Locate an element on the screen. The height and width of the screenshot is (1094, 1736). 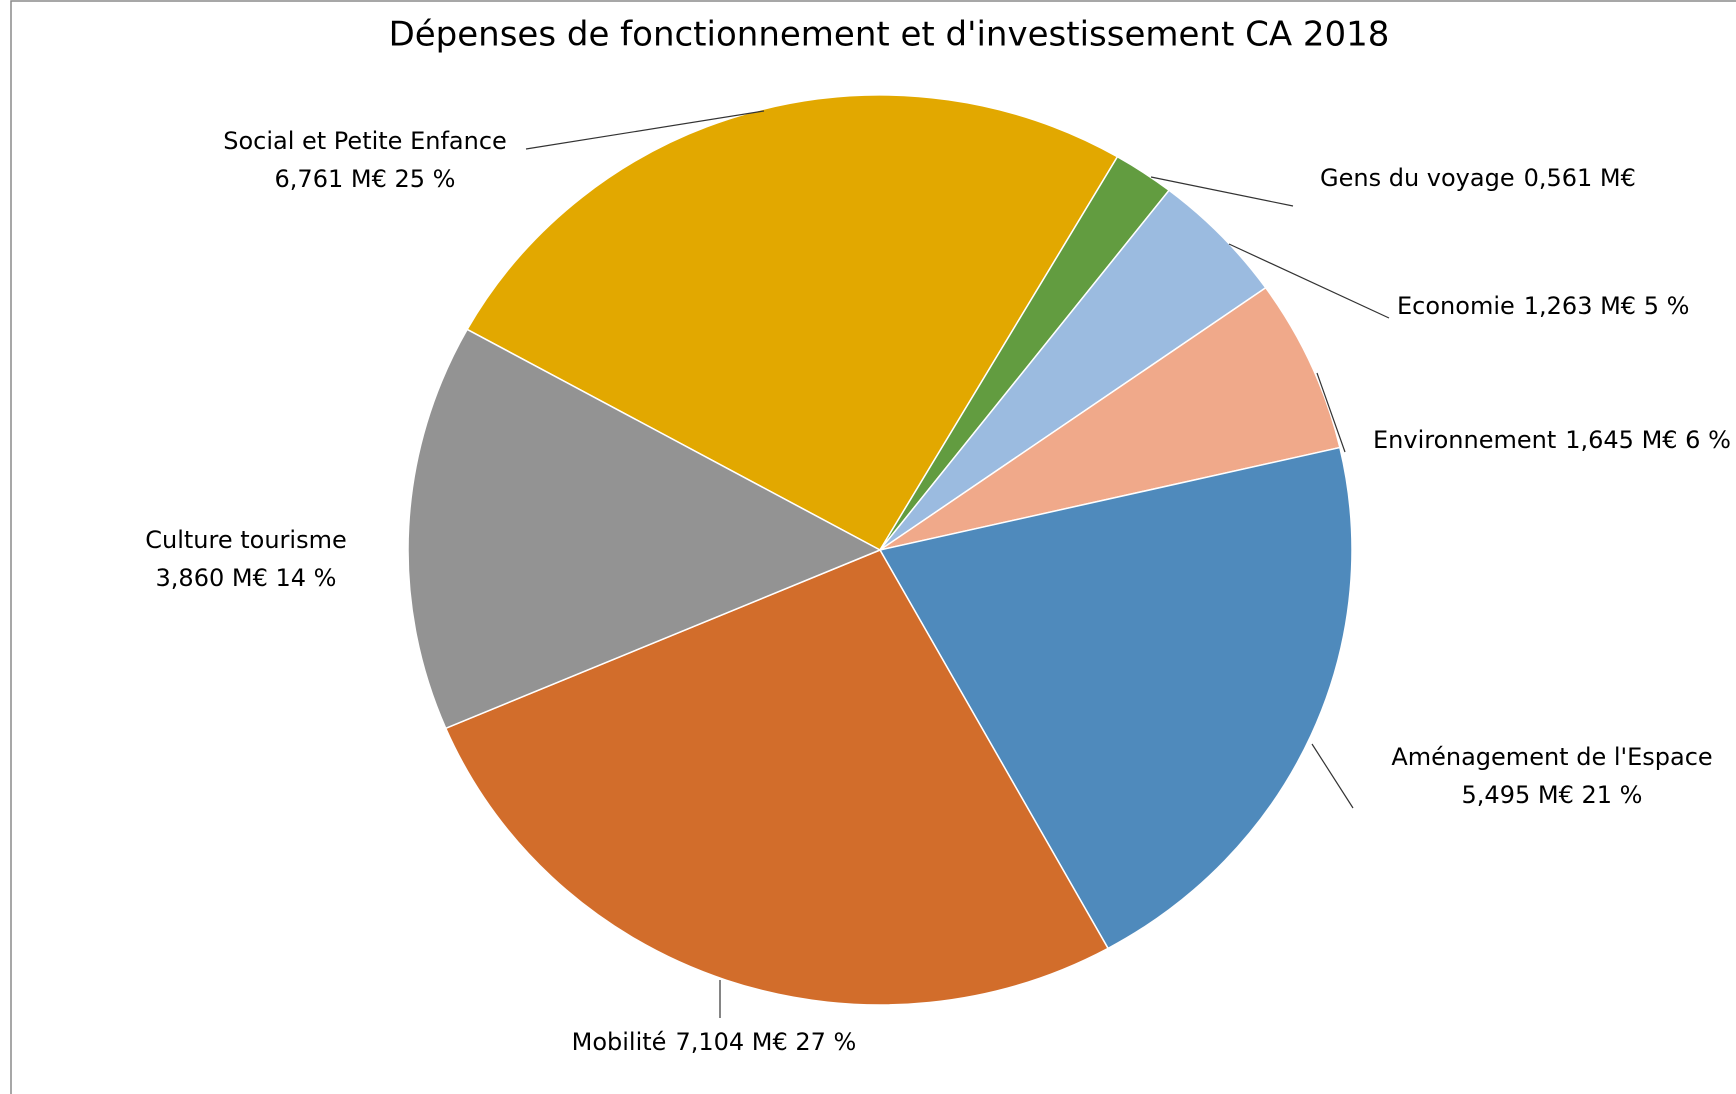
data-label: Gens du voyage 0,561 M€ is located at coordinates (1478, 178).